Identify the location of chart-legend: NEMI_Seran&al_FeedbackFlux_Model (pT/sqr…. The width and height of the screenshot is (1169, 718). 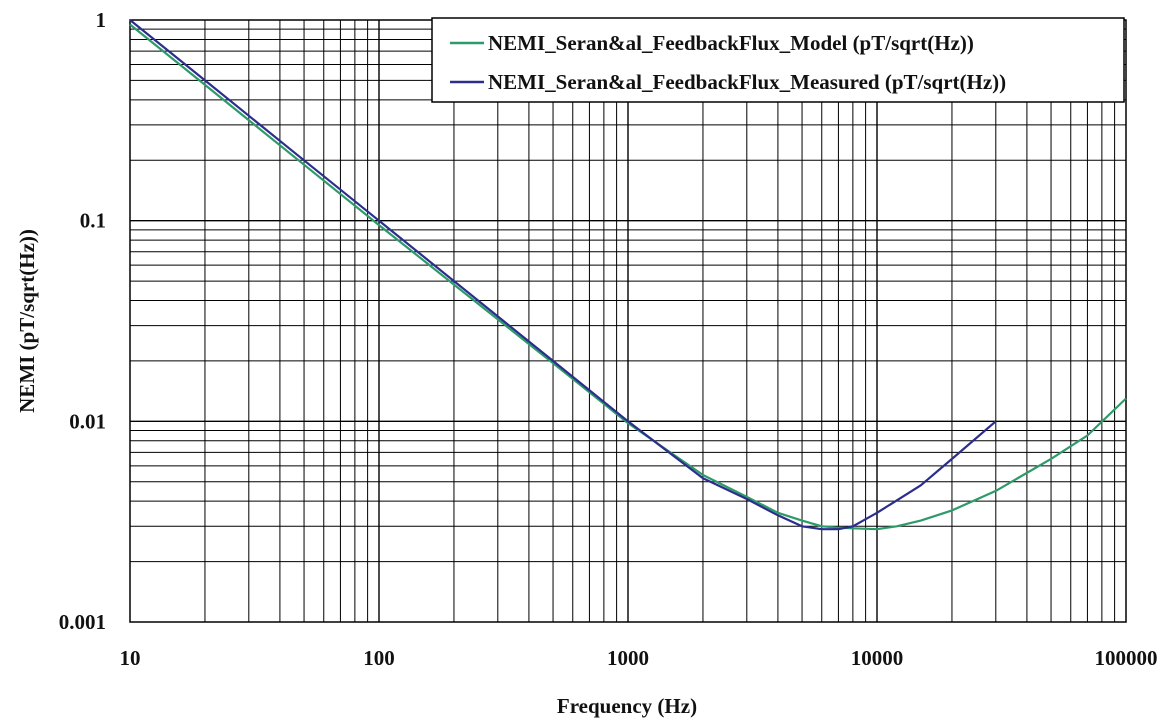
(778, 60).